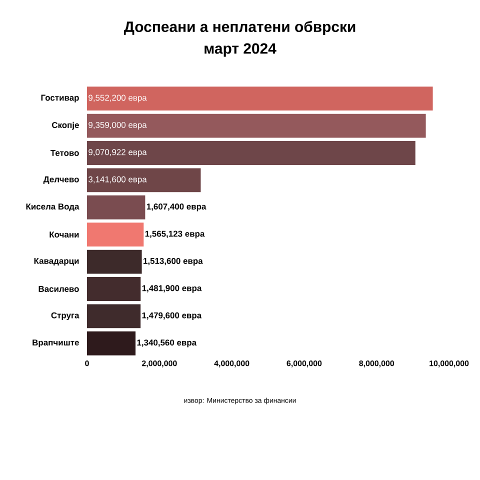 This screenshot has width=480, height=480. I want to click on data-label: 1,513,600 евра, so click(173, 262).